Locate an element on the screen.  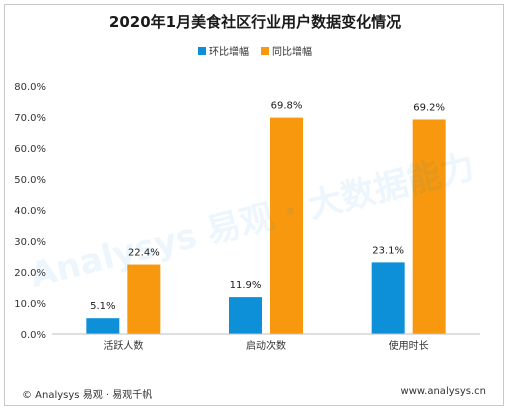
y-tick-label: 20.0% is located at coordinates (30, 273).